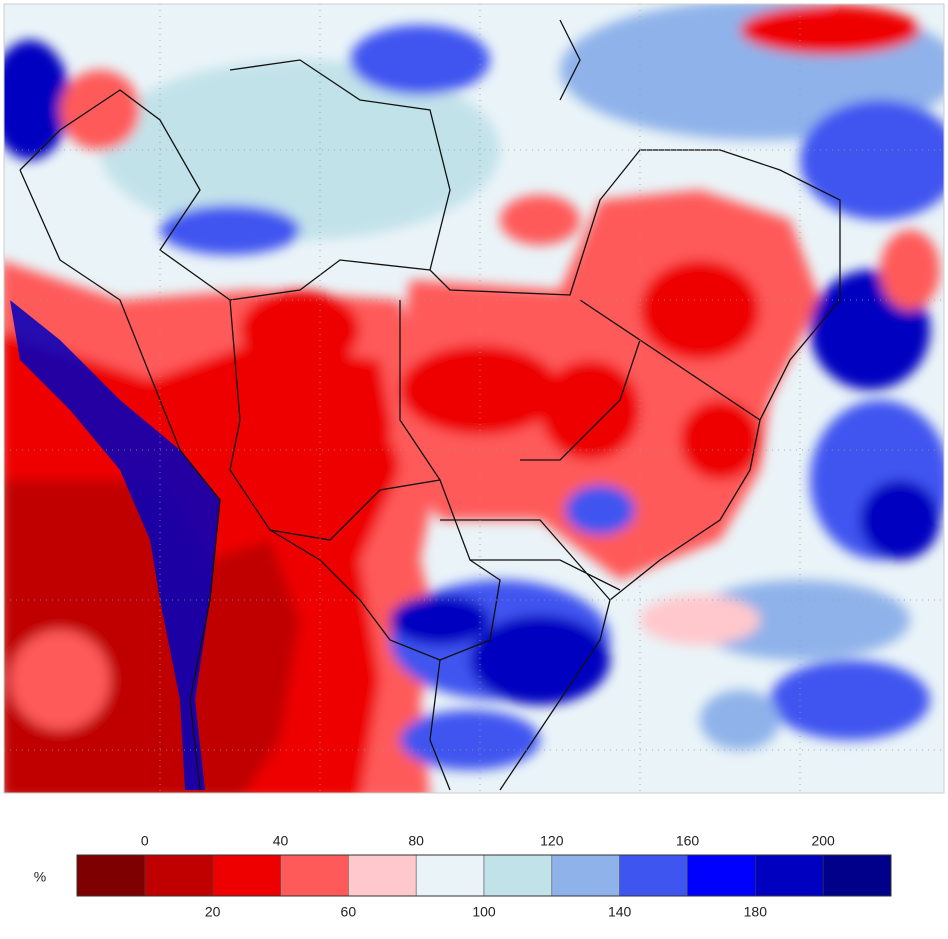  Describe the element at coordinates (145, 841) in the screenshot. I see `colorbar-tick-label: 0` at that location.